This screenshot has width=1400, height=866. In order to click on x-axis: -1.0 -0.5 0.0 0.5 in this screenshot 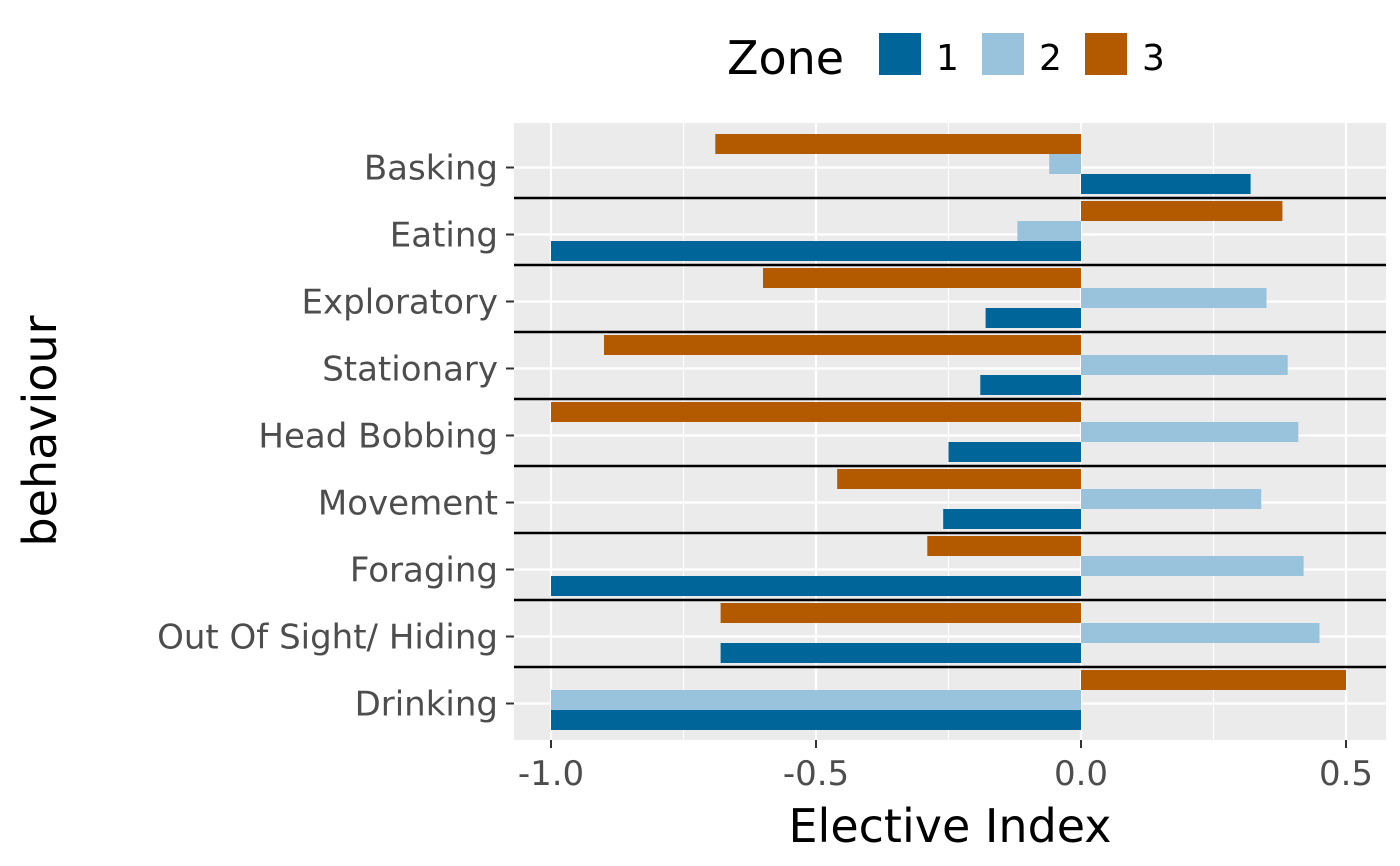, I will do `click(945, 767)`.